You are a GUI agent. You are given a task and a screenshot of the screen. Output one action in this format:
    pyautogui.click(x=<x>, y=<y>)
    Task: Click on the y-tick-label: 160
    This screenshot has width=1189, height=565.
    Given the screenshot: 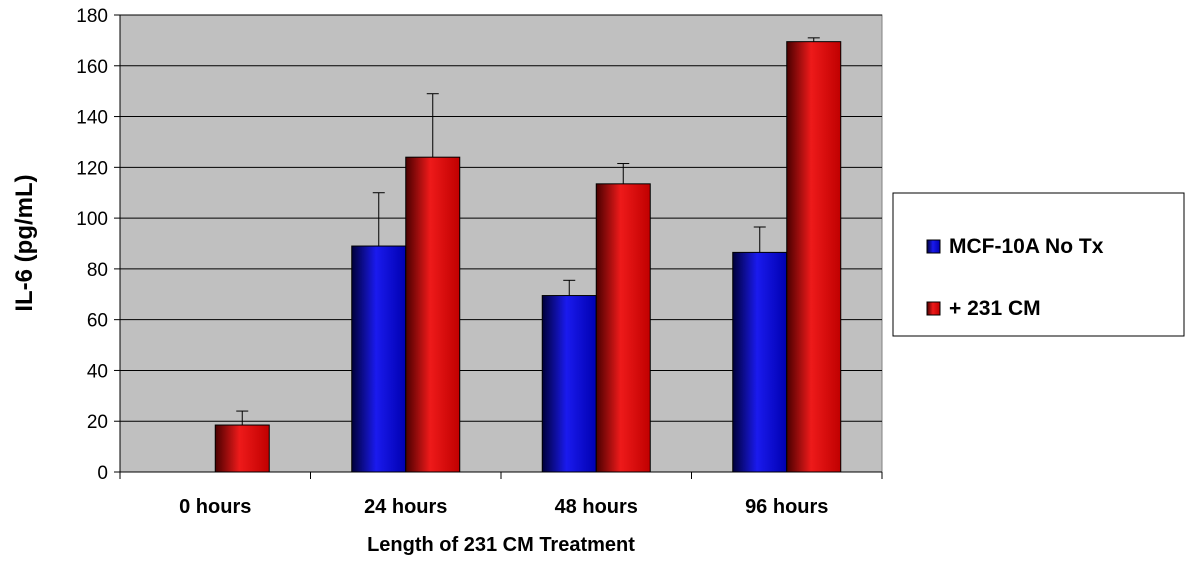 What is the action you would take?
    pyautogui.click(x=92, y=67)
    